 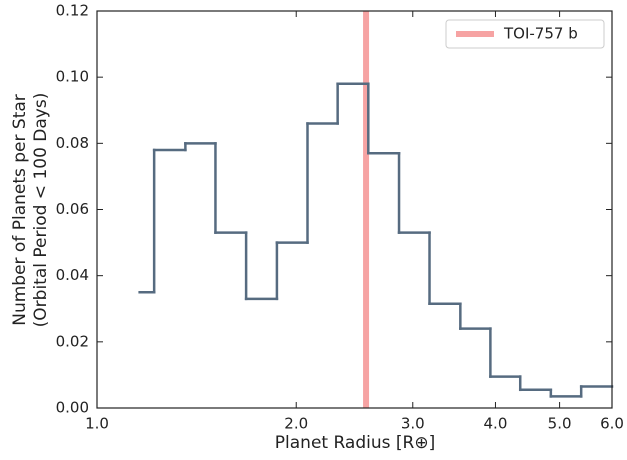 I want to click on y-tick-label: 0.12, so click(x=72, y=11).